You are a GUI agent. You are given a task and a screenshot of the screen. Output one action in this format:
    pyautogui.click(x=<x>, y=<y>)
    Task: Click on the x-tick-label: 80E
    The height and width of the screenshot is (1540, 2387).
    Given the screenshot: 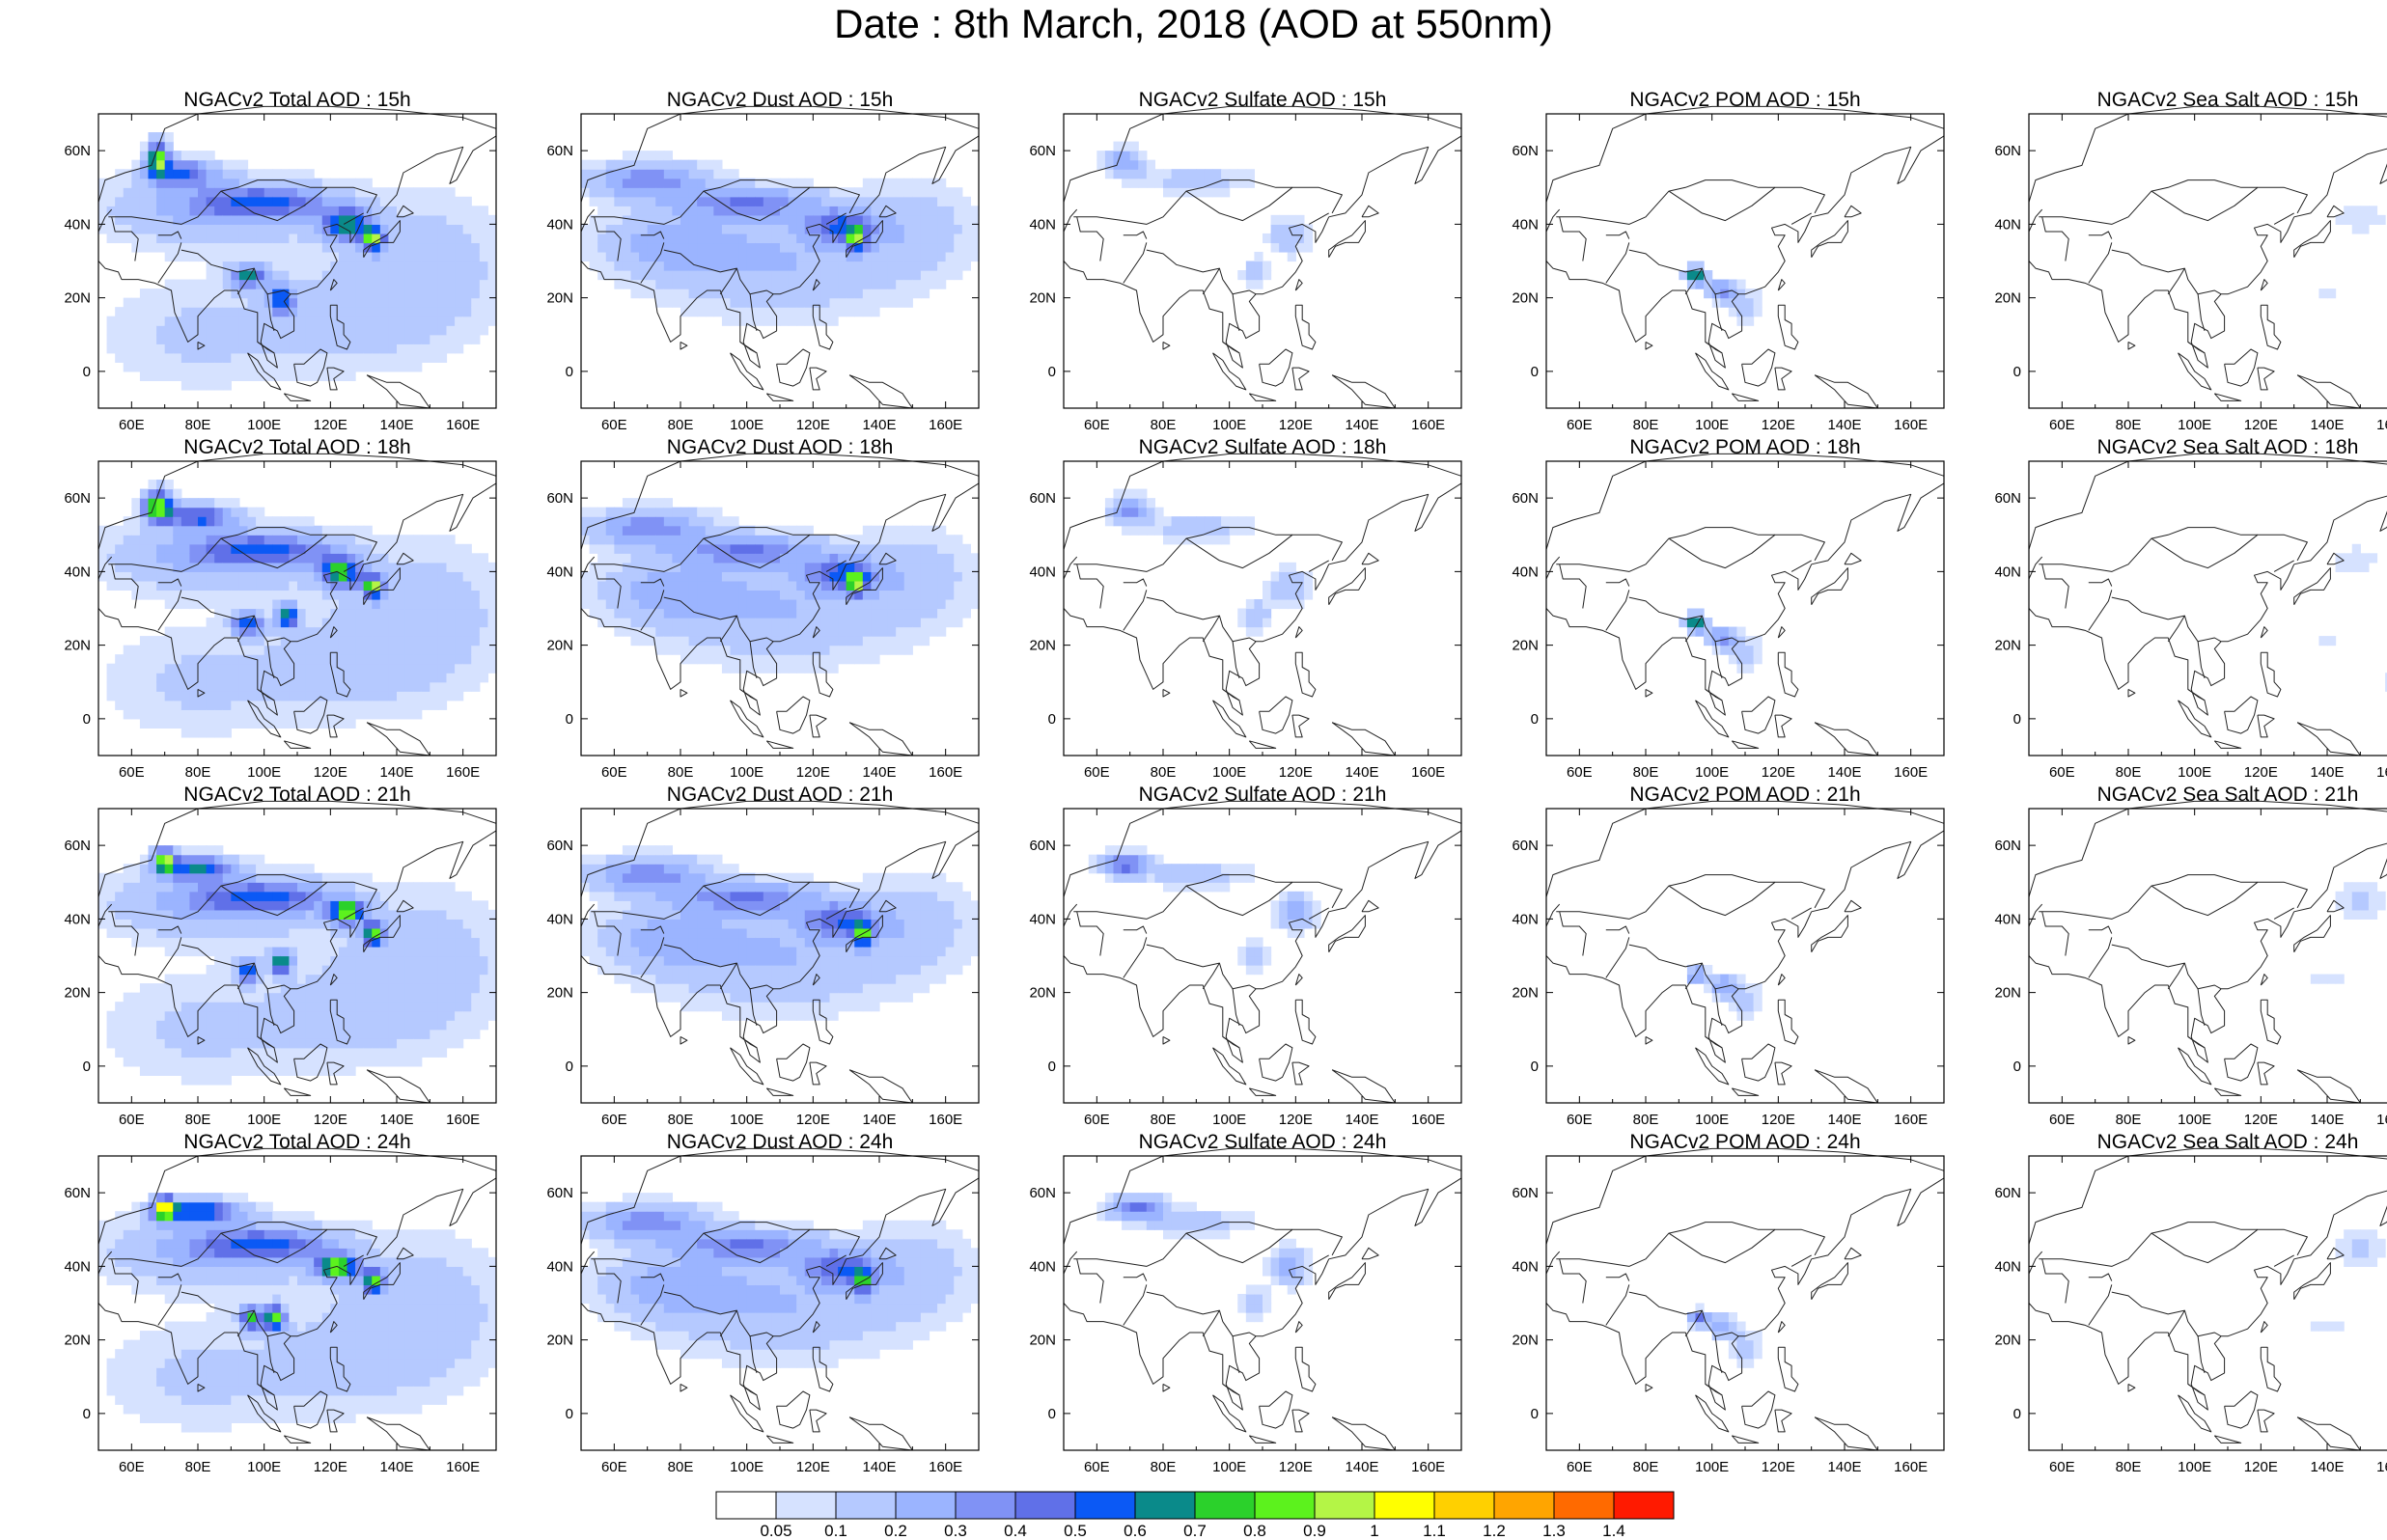 What is the action you would take?
    pyautogui.click(x=1164, y=772)
    